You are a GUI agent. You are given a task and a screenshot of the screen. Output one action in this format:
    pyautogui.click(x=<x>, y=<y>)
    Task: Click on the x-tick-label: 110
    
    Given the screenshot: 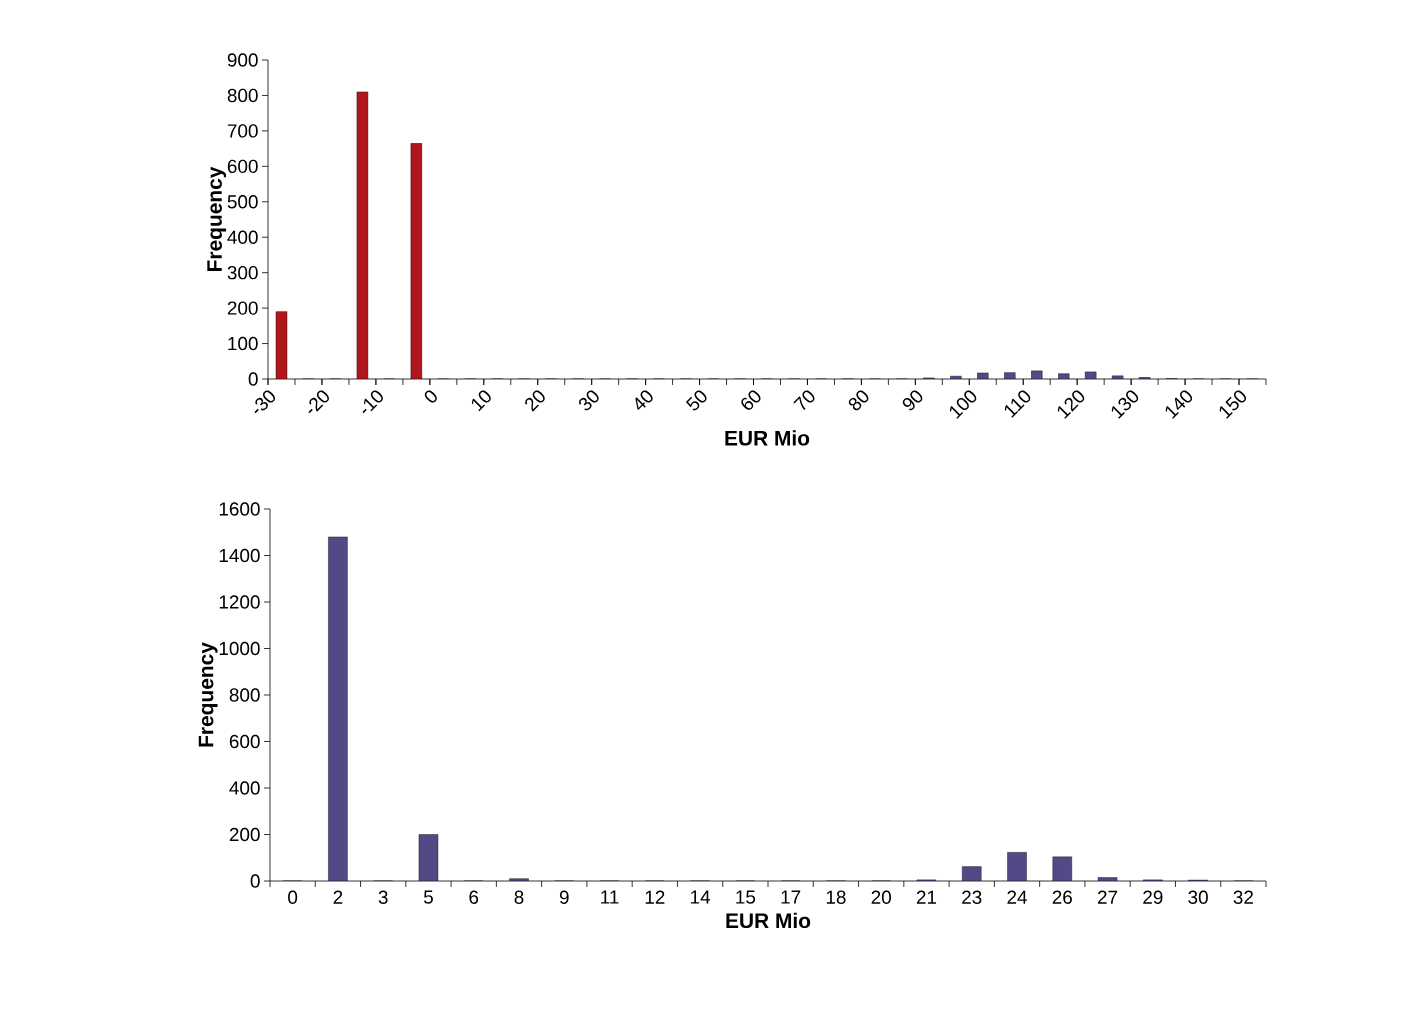 What is the action you would take?
    pyautogui.click(x=1017, y=404)
    